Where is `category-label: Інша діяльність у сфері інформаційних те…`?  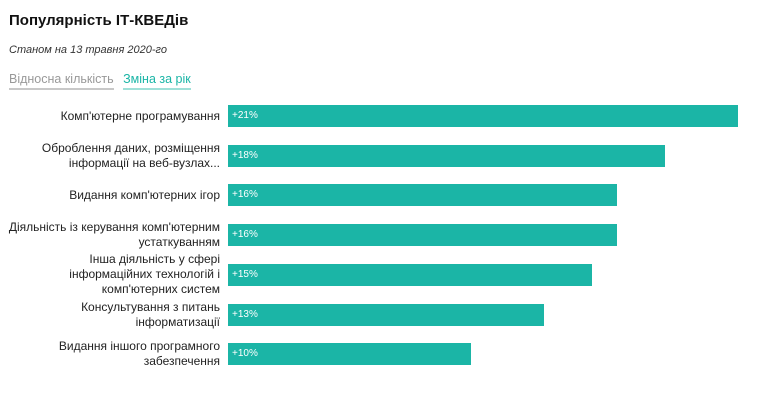
category-label: Інша діяльність у сфері інформаційних те… is located at coordinates (144, 274).